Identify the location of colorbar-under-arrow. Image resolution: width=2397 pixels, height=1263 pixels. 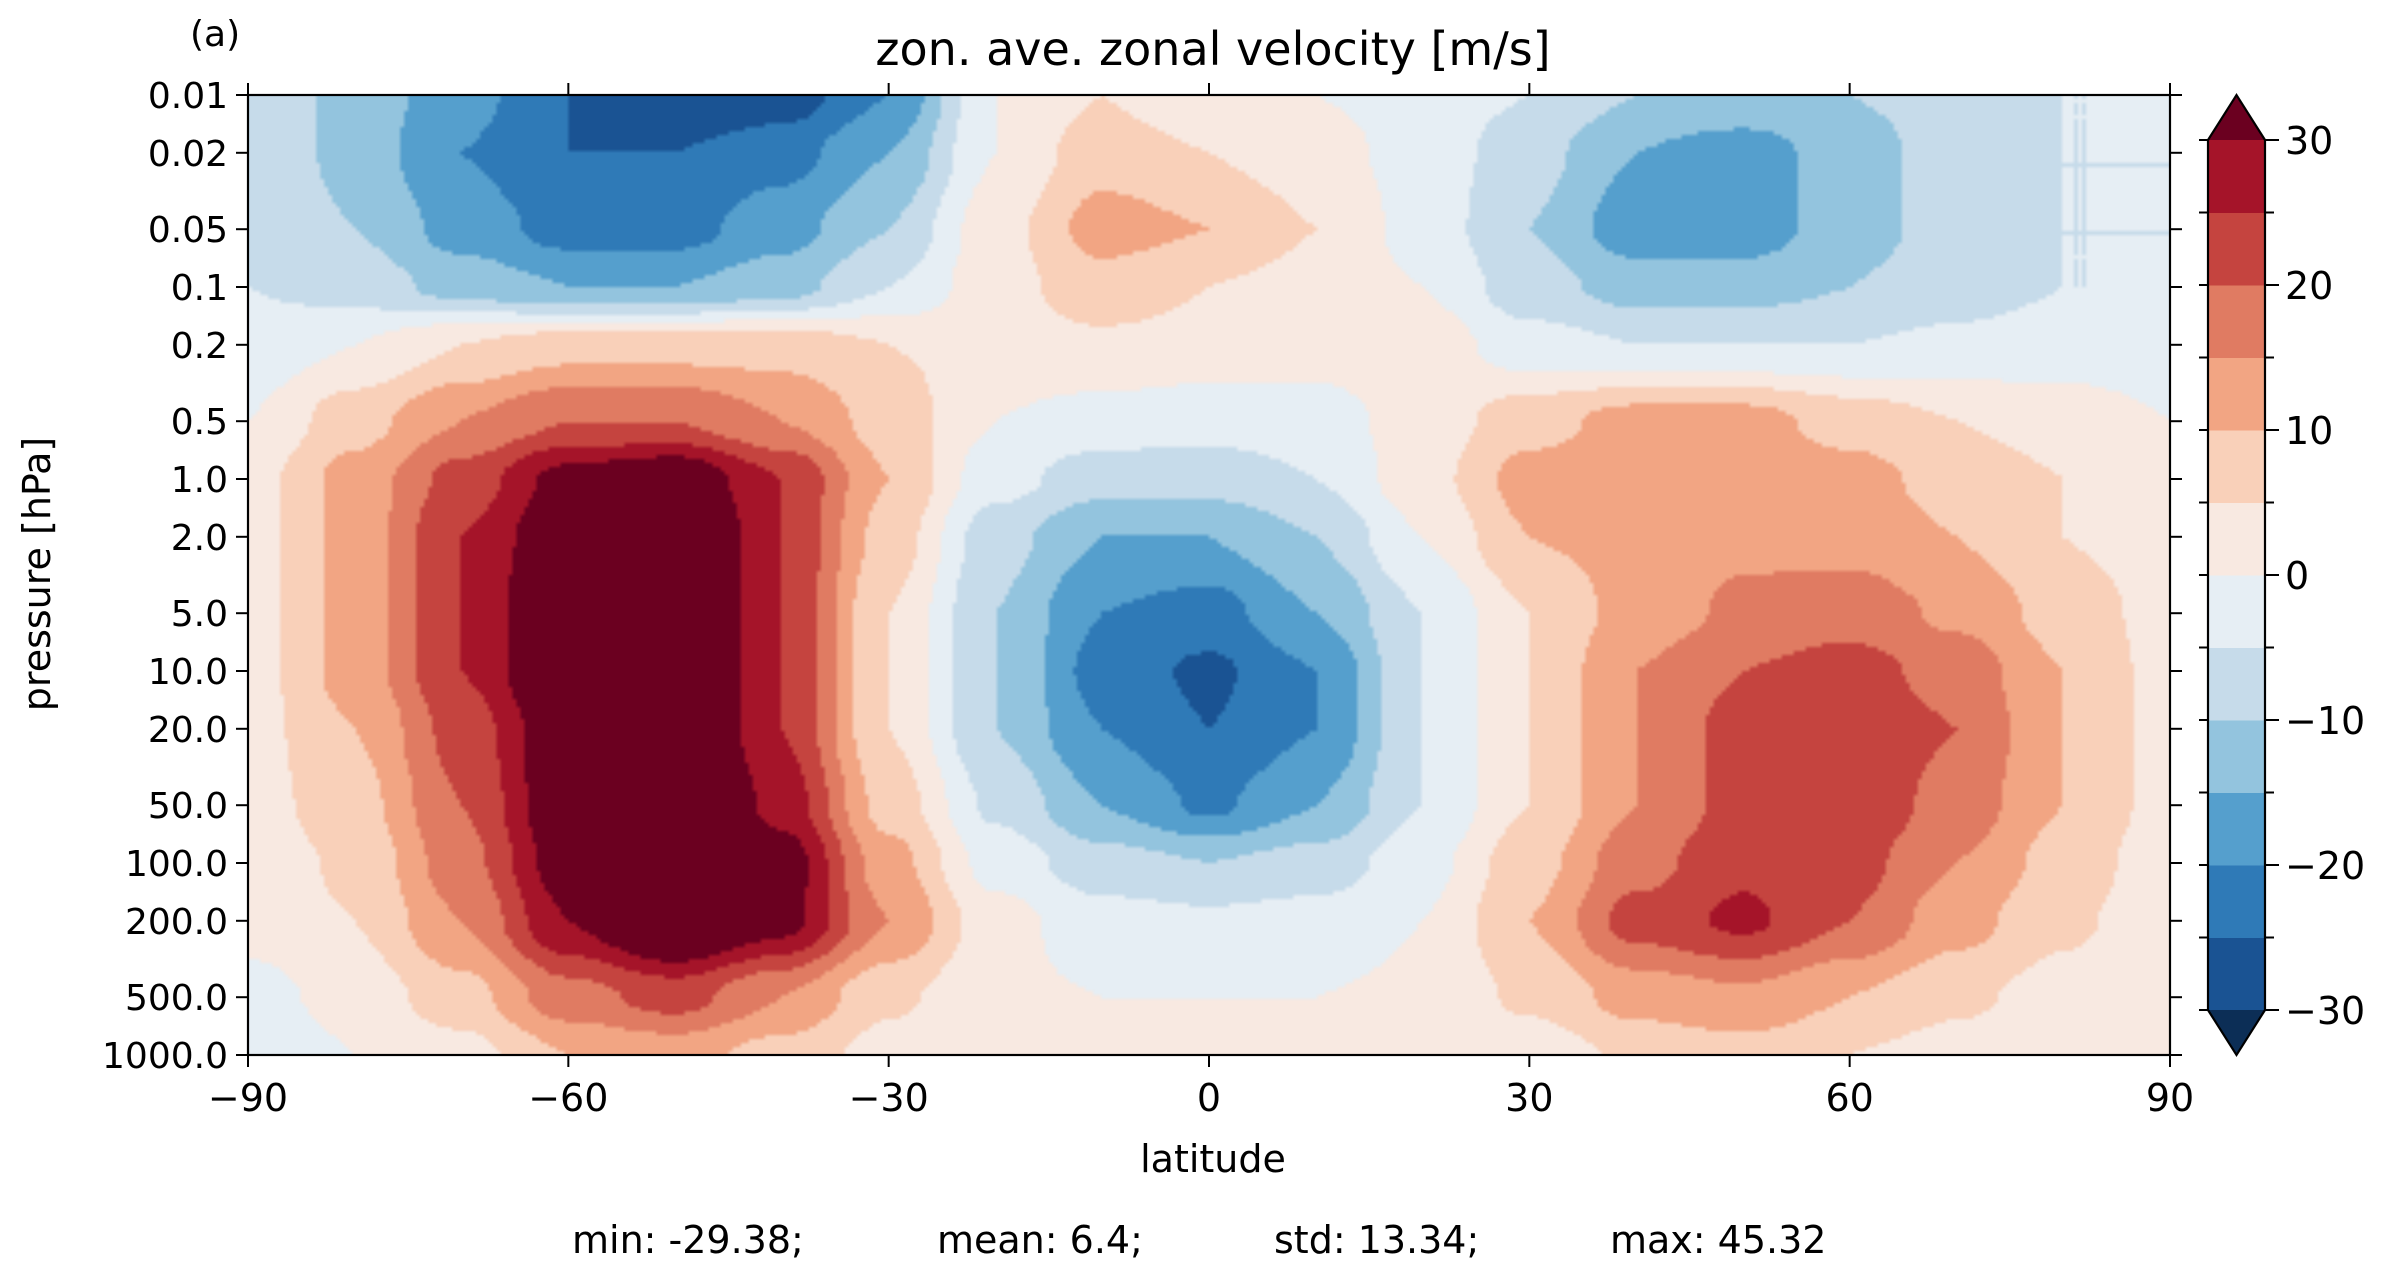
(2236, 1032).